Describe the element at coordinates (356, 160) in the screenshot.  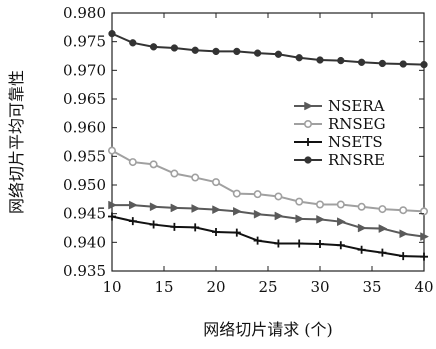
I see `legend-label-rnsre: RNSRE` at that location.